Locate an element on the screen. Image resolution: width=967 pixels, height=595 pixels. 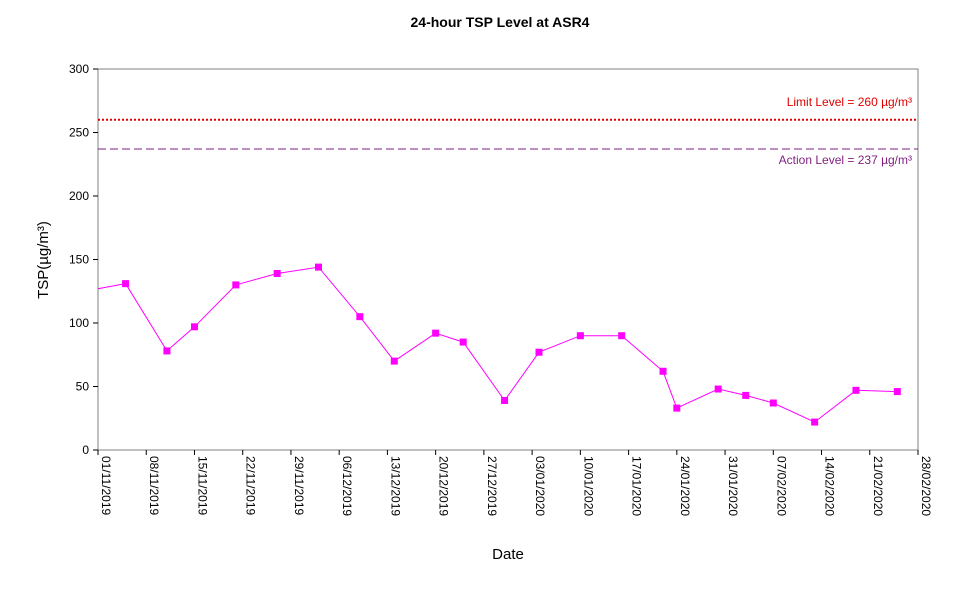
y-tick-label: 100 is located at coordinates (79, 323).